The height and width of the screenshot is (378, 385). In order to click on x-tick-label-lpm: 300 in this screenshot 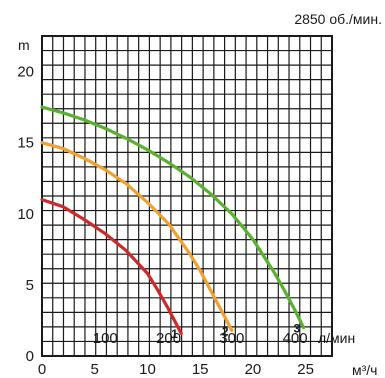, I will do `click(231, 338)`.